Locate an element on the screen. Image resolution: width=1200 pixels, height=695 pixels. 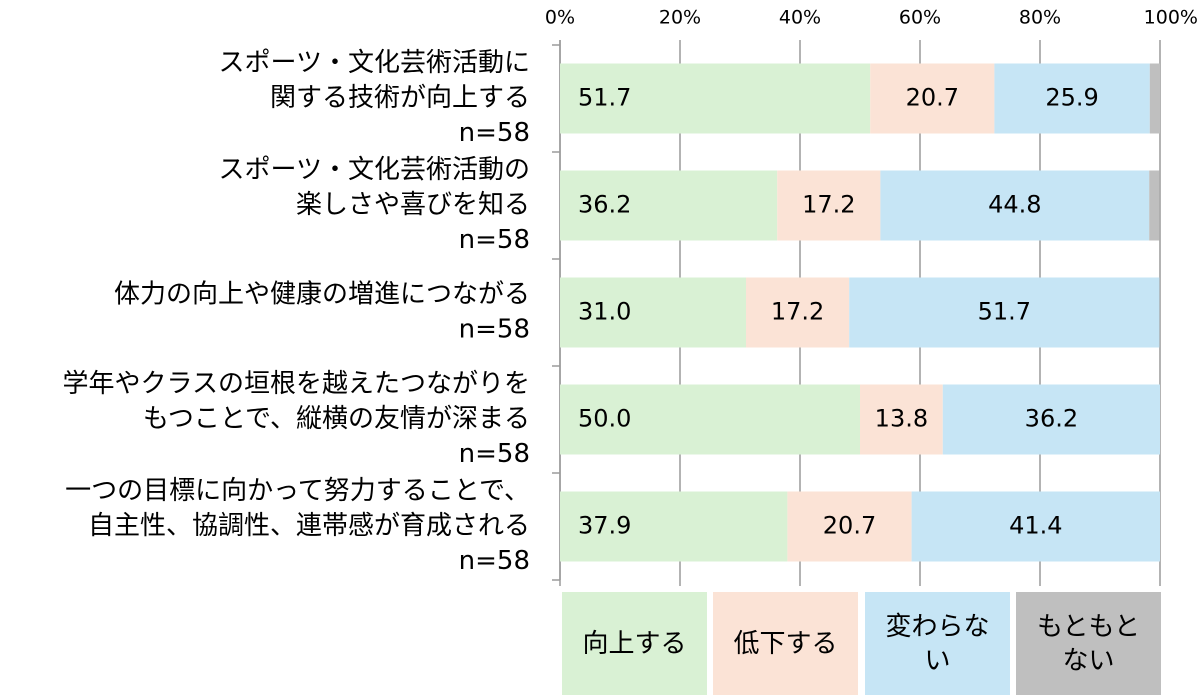
category-label: 一つの目標に向かって努力することで、 is located at coordinates (297, 491).